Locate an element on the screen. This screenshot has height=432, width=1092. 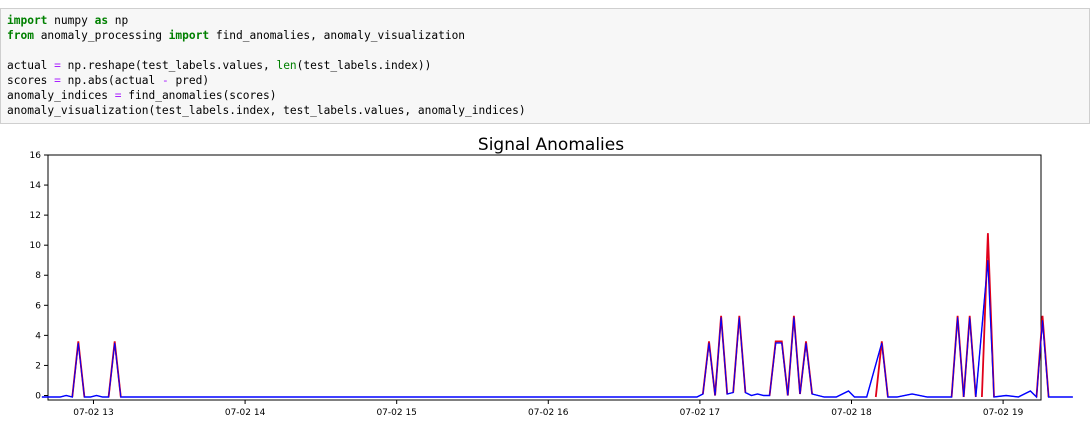
y-tick-label: 10 is located at coordinates (36, 246).